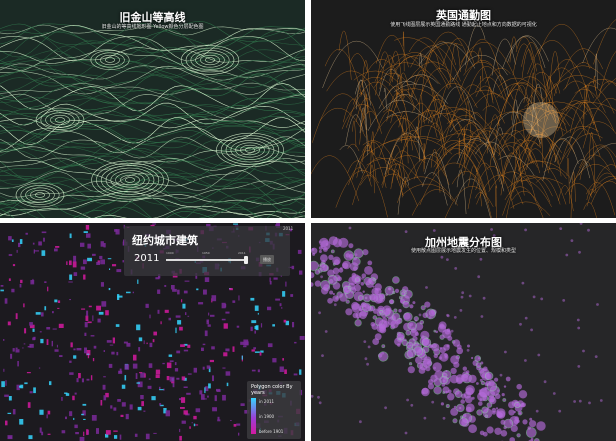  I want to click on slider-handle, so click(246, 260).